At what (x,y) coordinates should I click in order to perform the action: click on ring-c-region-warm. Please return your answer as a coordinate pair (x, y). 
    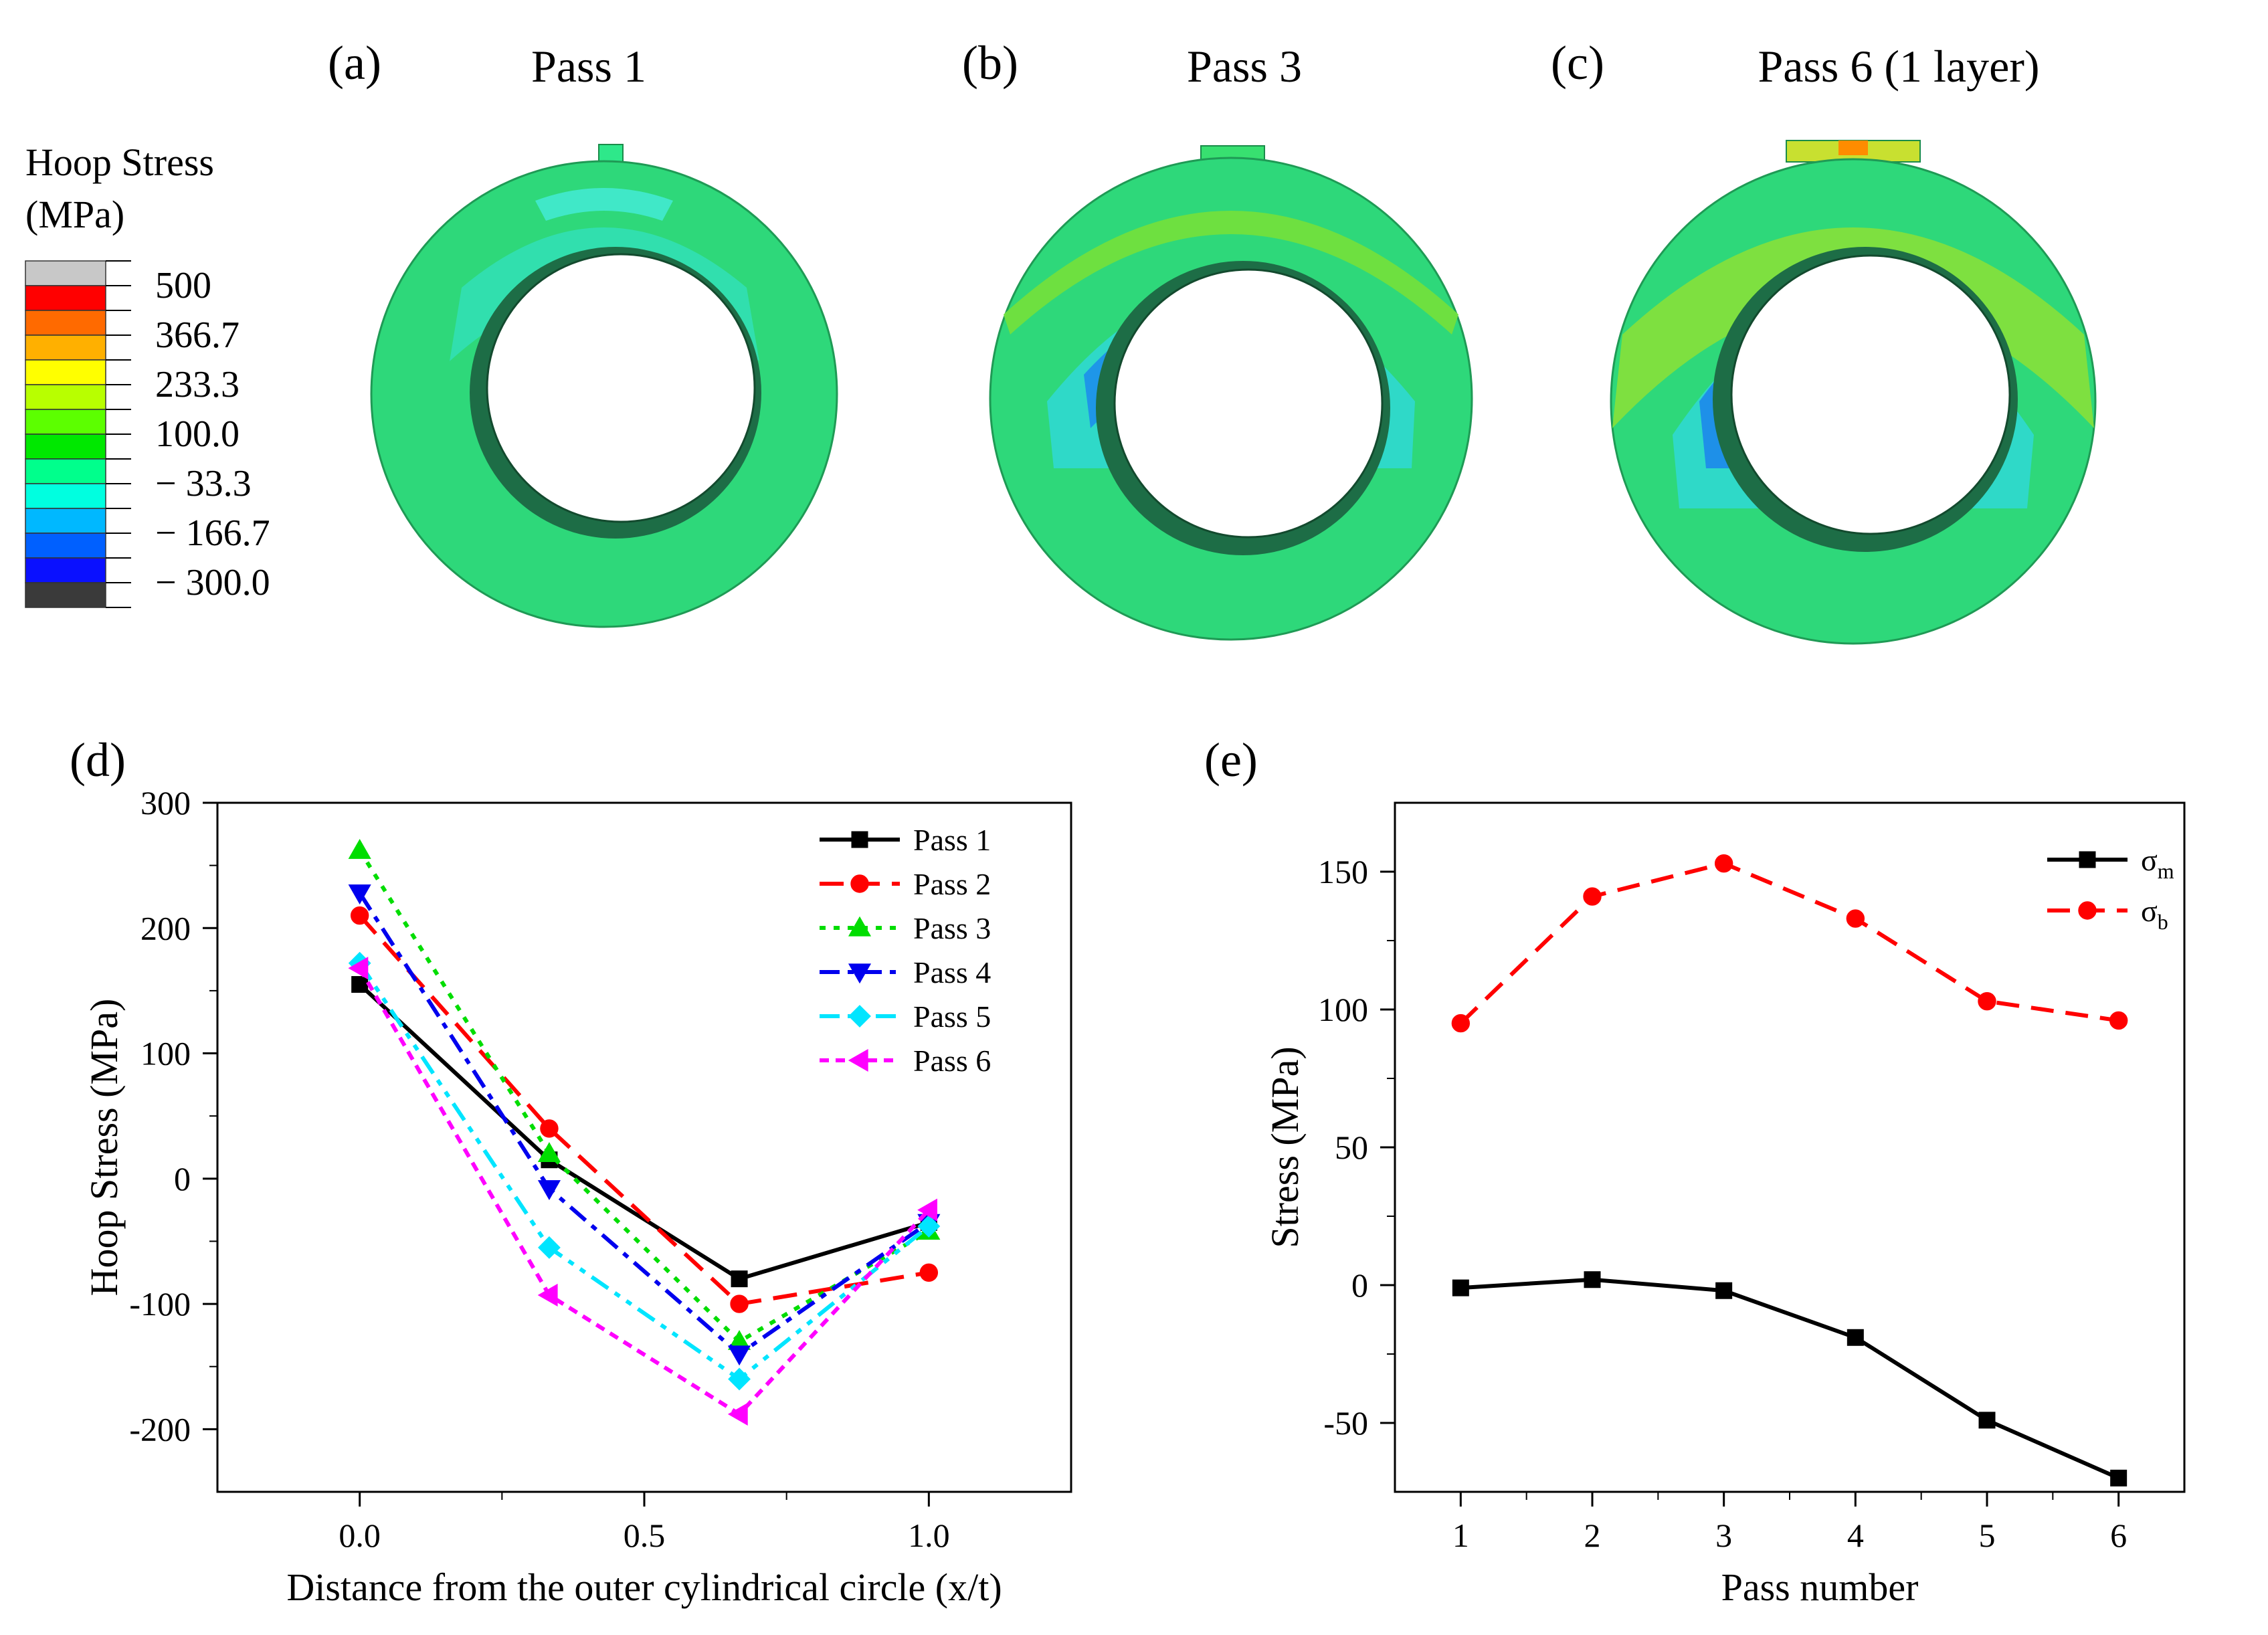
    Looking at the image, I should click on (1853, 327).